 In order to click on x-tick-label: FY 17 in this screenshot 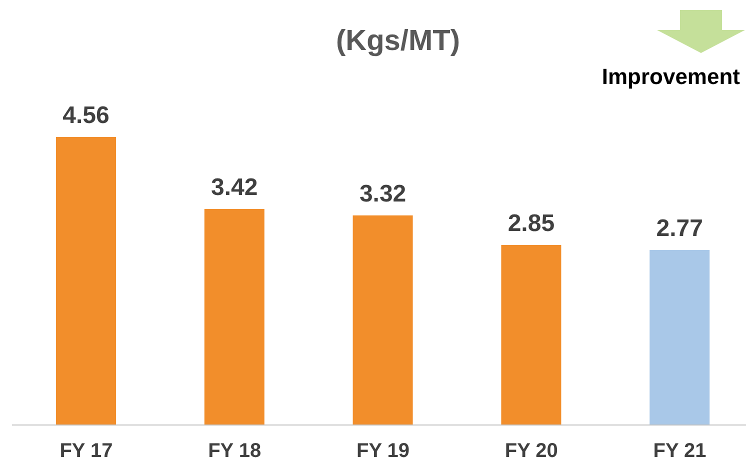, I will do `click(86, 451)`.